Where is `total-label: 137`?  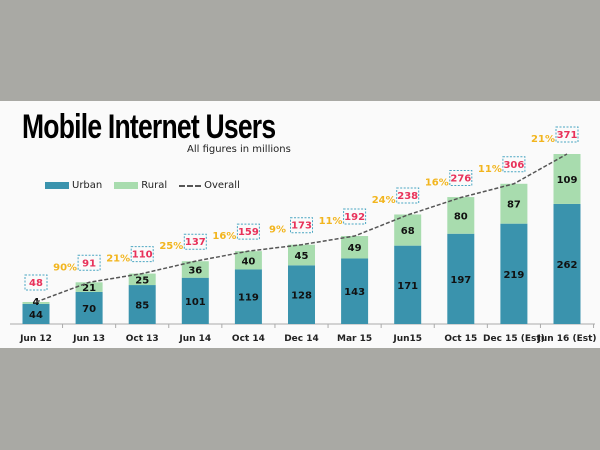 total-label: 137 is located at coordinates (195, 242).